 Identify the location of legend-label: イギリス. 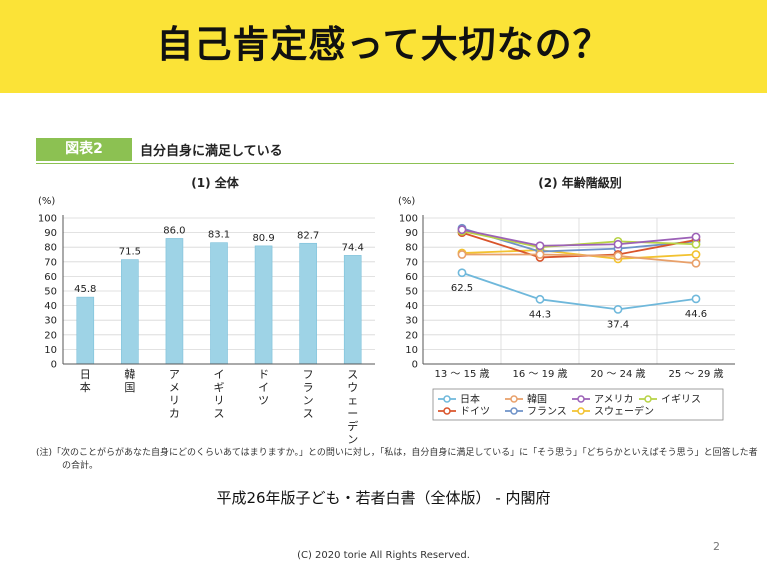
(681, 400).